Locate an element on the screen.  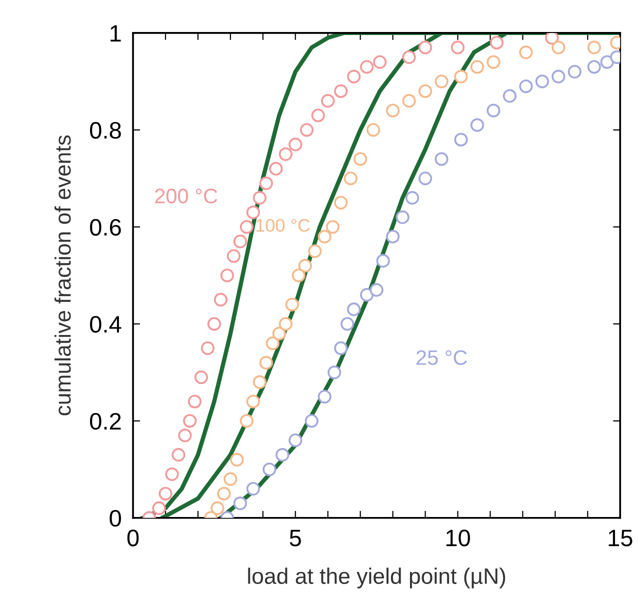
y-axis-title: cumulative fraction of events is located at coordinates (62, 275).